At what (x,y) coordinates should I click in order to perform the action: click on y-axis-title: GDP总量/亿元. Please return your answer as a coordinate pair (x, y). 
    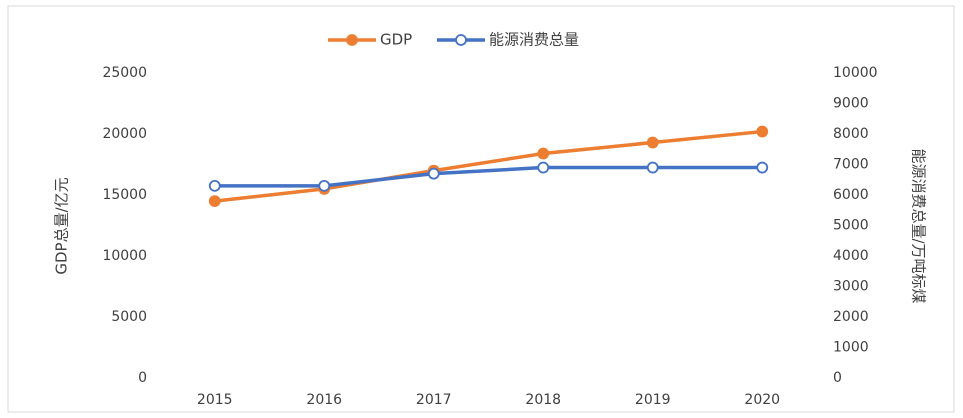
    Looking at the image, I should click on (62, 225).